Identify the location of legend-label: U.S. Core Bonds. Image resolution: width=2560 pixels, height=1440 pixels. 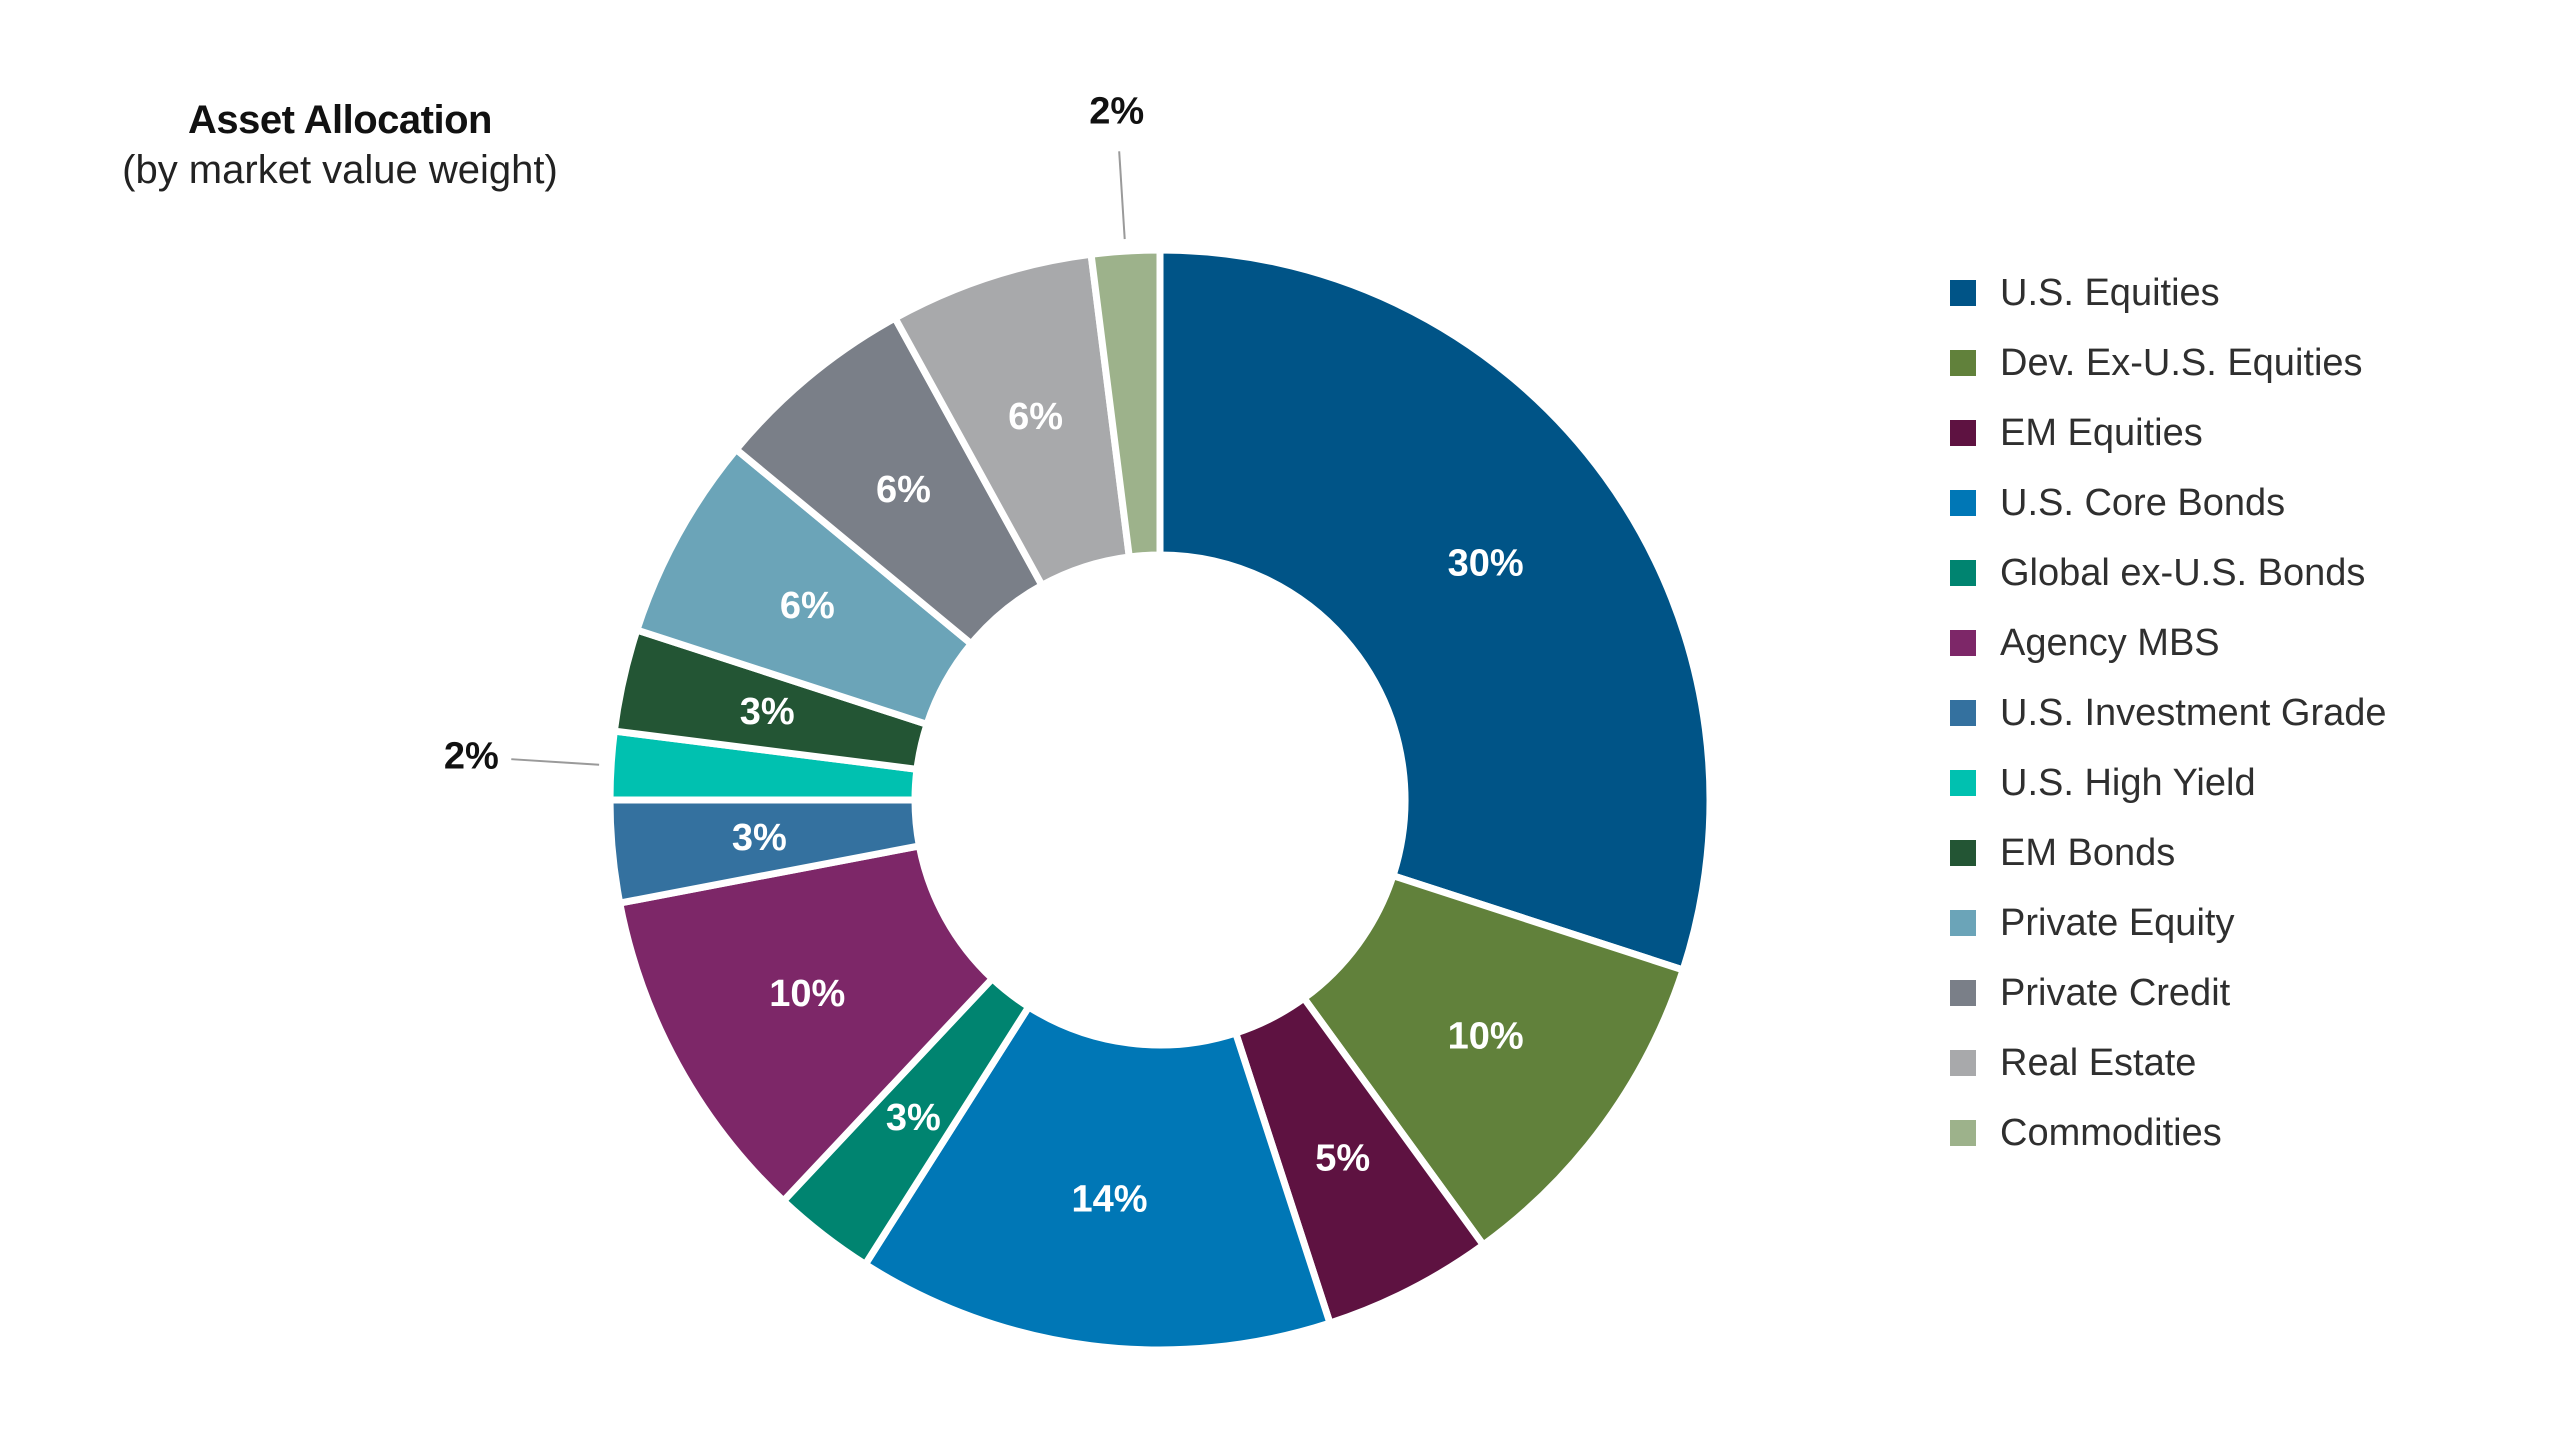
(2143, 502).